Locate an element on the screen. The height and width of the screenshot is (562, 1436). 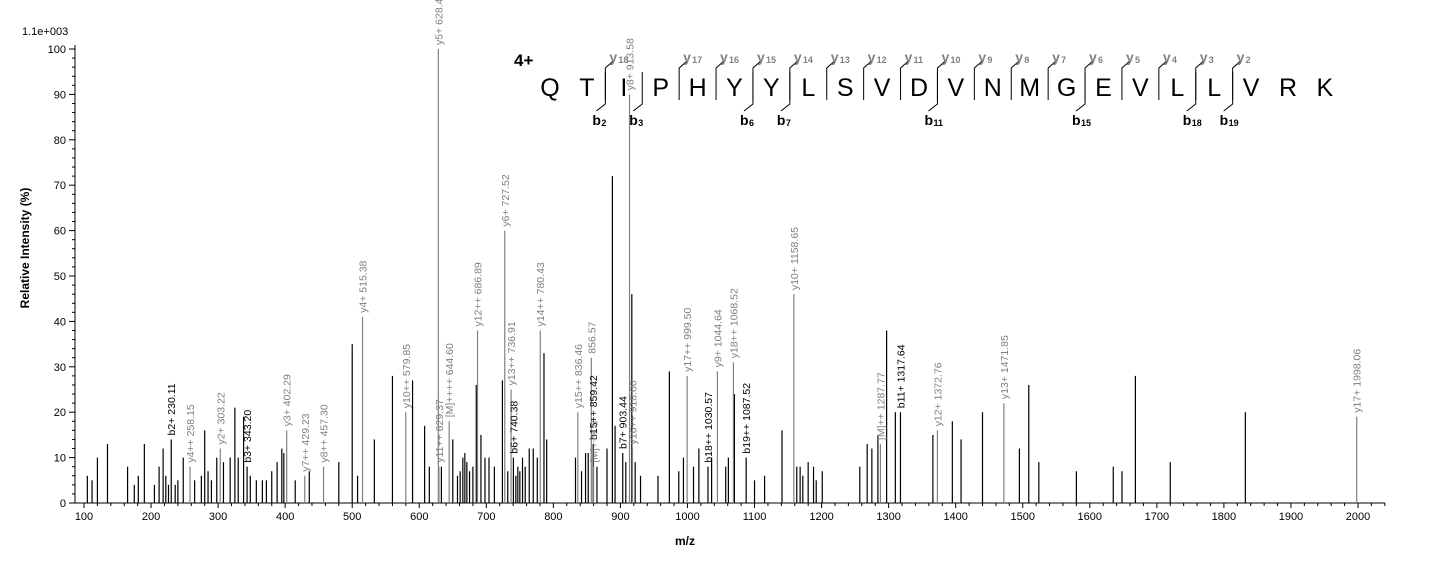
peak-label-b: b11+ 1317.64 is located at coordinates (901, 376).